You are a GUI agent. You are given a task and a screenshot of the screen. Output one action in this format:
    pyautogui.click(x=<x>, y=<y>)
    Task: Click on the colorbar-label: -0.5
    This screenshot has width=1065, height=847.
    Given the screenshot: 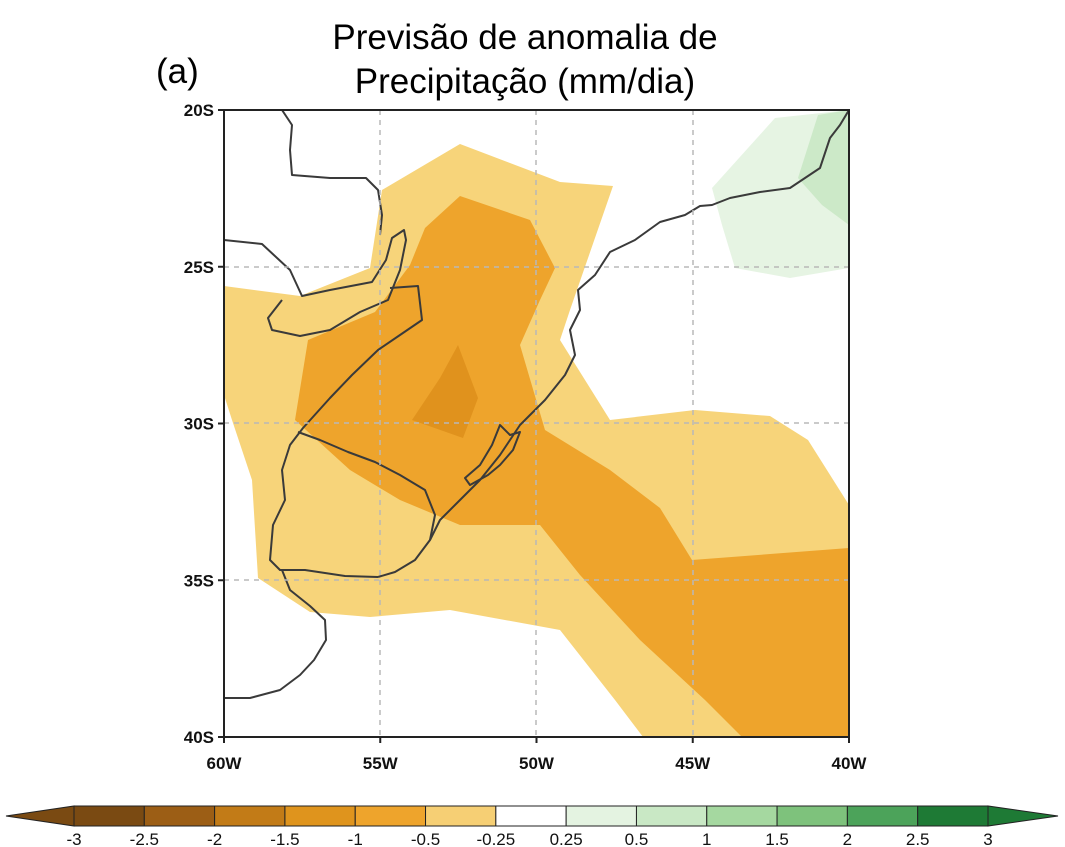 What is the action you would take?
    pyautogui.click(x=425, y=838)
    